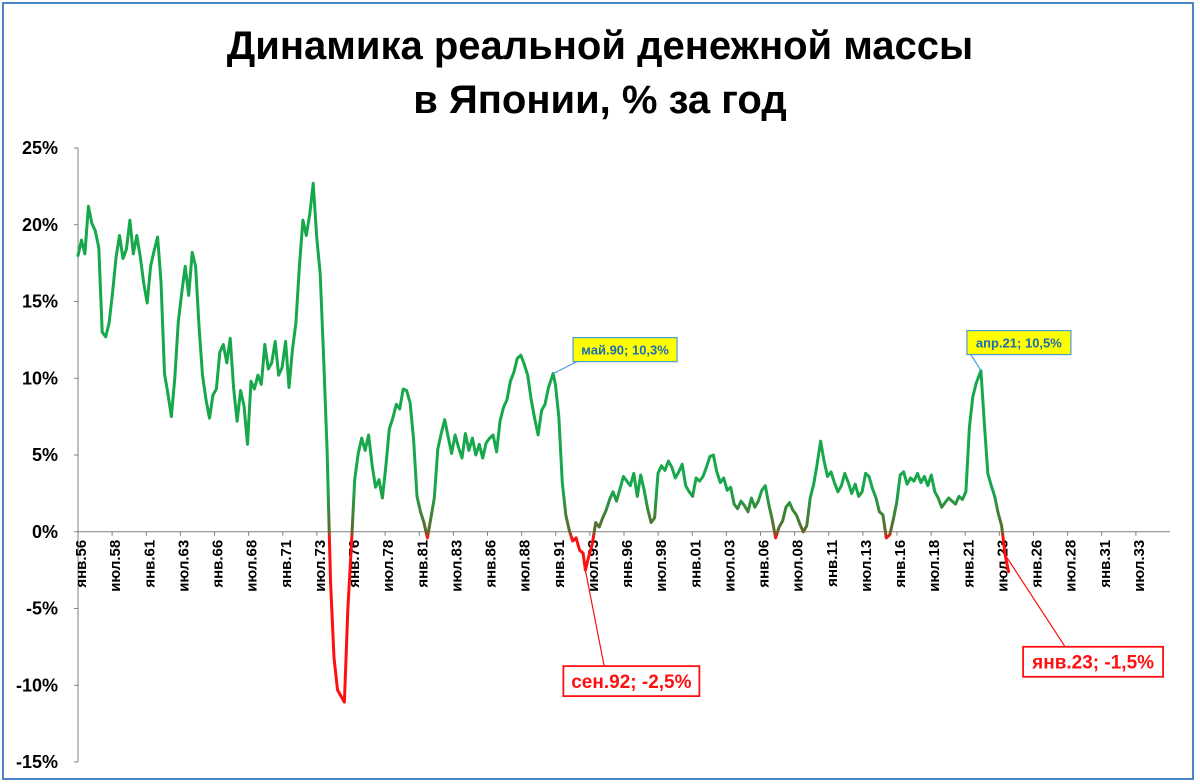 The width and height of the screenshot is (1200, 784). Describe the element at coordinates (695, 564) in the screenshot. I see `x-tick-label: янв.01` at that location.